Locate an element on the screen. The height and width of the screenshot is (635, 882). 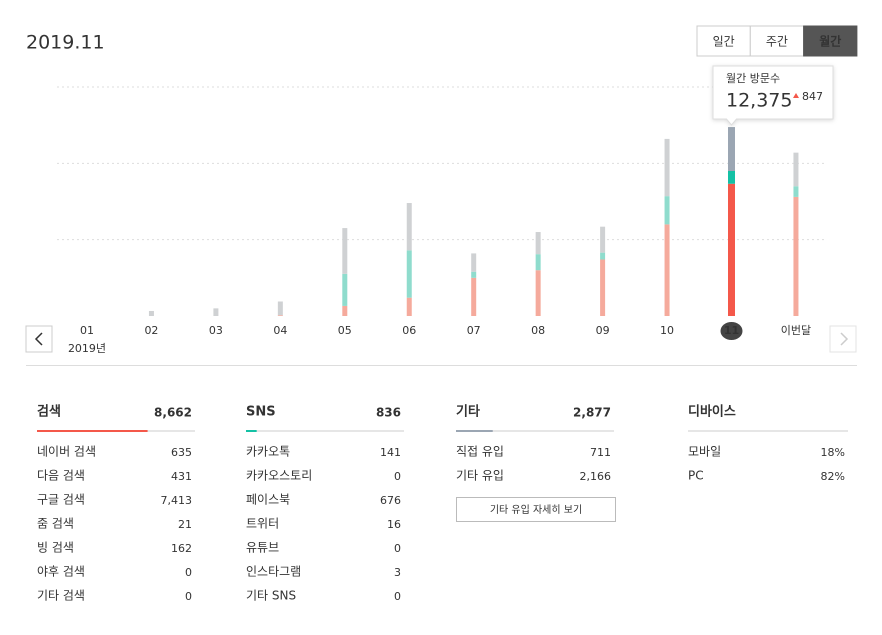
x-tick-label: 07 is located at coordinates (474, 330).